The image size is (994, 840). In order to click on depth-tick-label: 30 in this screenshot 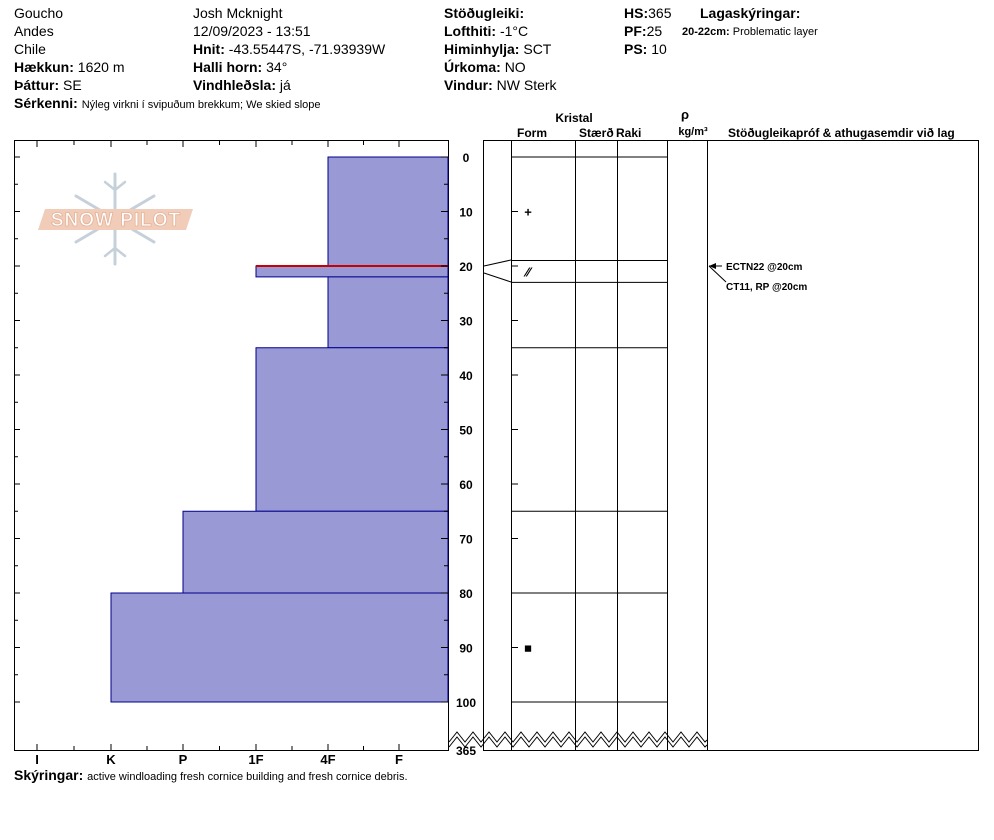, I will do `click(466, 322)`.